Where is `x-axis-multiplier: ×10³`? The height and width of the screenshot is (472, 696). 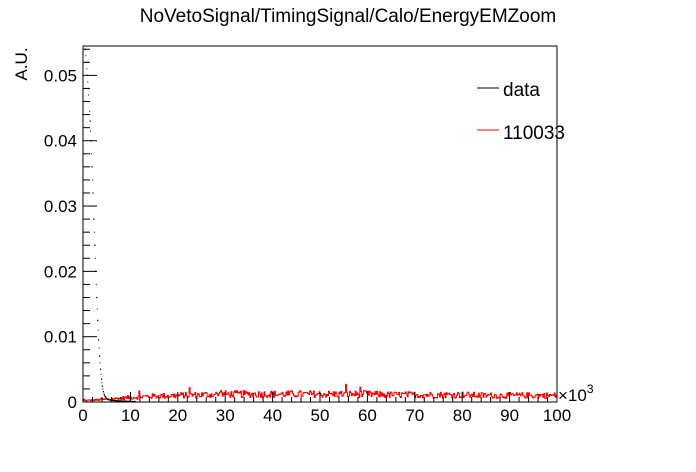 x-axis-multiplier: ×10³ is located at coordinates (576, 393).